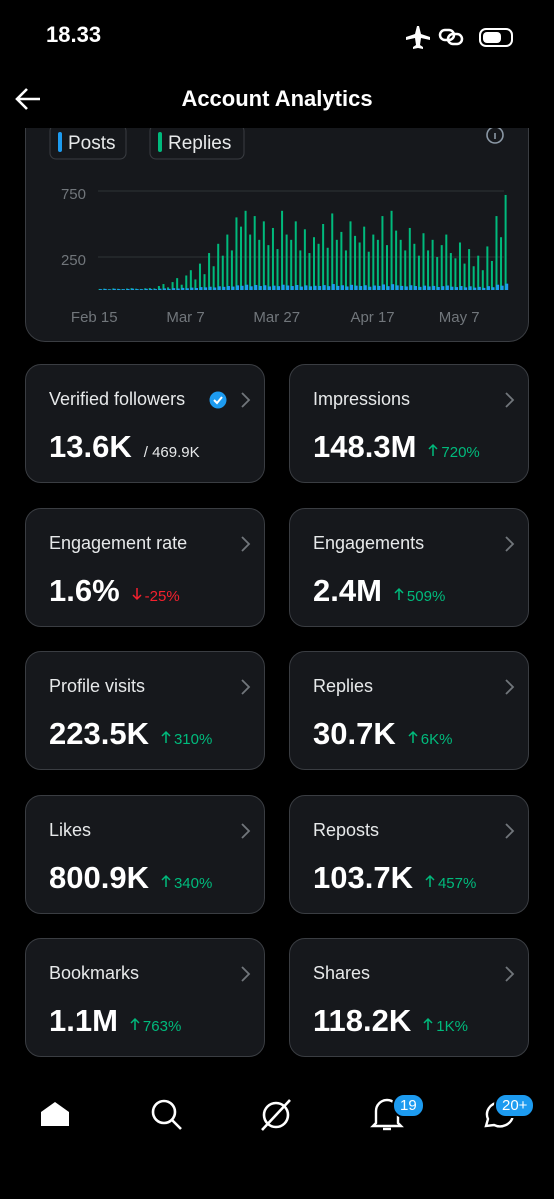 Image resolution: width=554 pixels, height=1199 pixels. Describe the element at coordinates (409, 567) in the screenshot. I see `metric-card: Engagements 2.4M 509%` at that location.